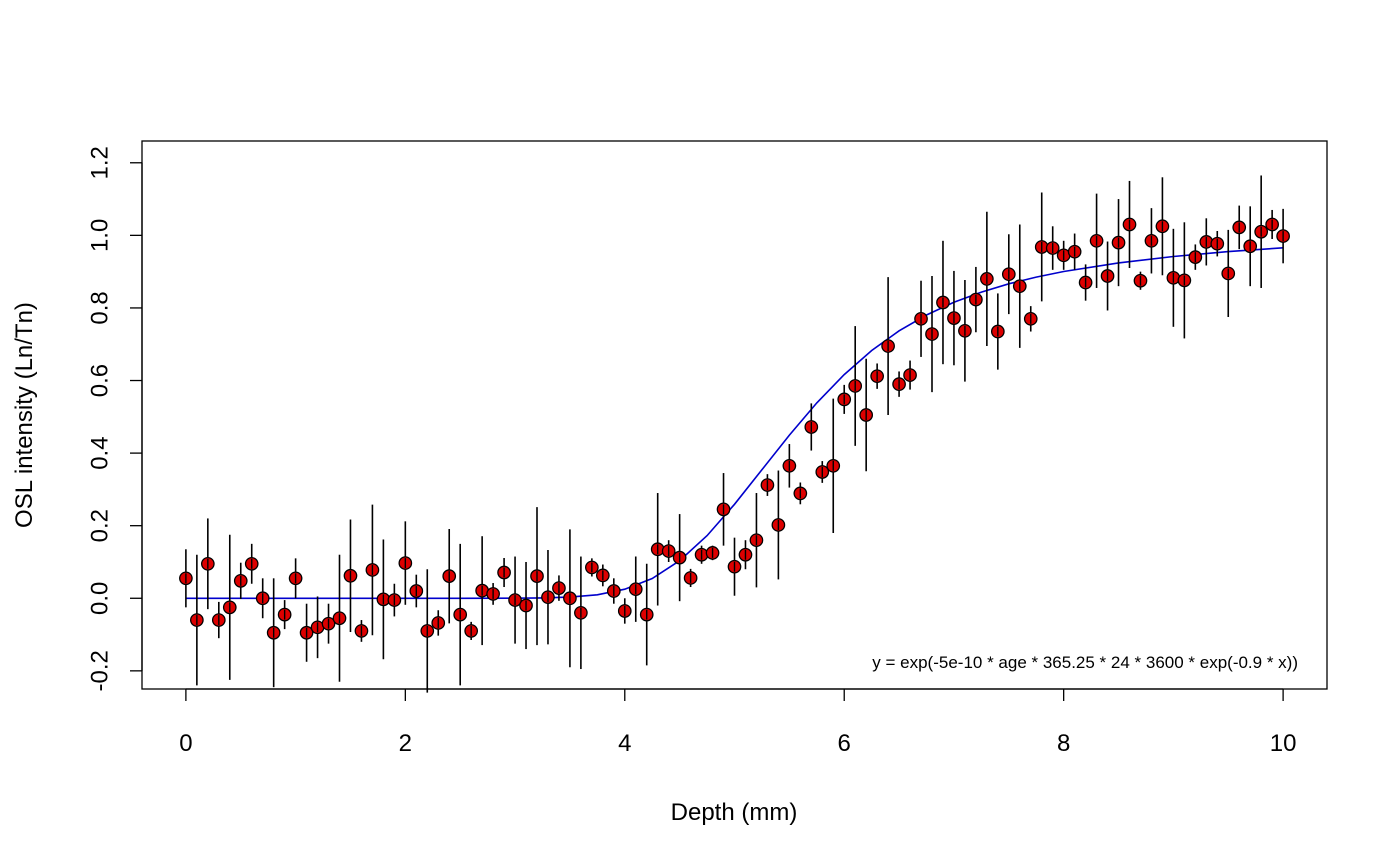 The width and height of the screenshot is (1400, 865). Describe the element at coordinates (624, 743) in the screenshot. I see `x-tick-label: 4` at that location.